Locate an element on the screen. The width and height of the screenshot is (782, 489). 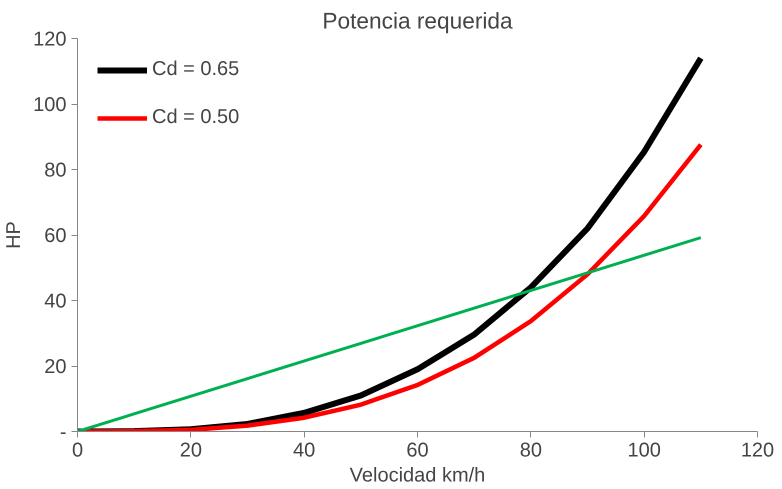
chart-title: Potencia requerida is located at coordinates (417, 21).